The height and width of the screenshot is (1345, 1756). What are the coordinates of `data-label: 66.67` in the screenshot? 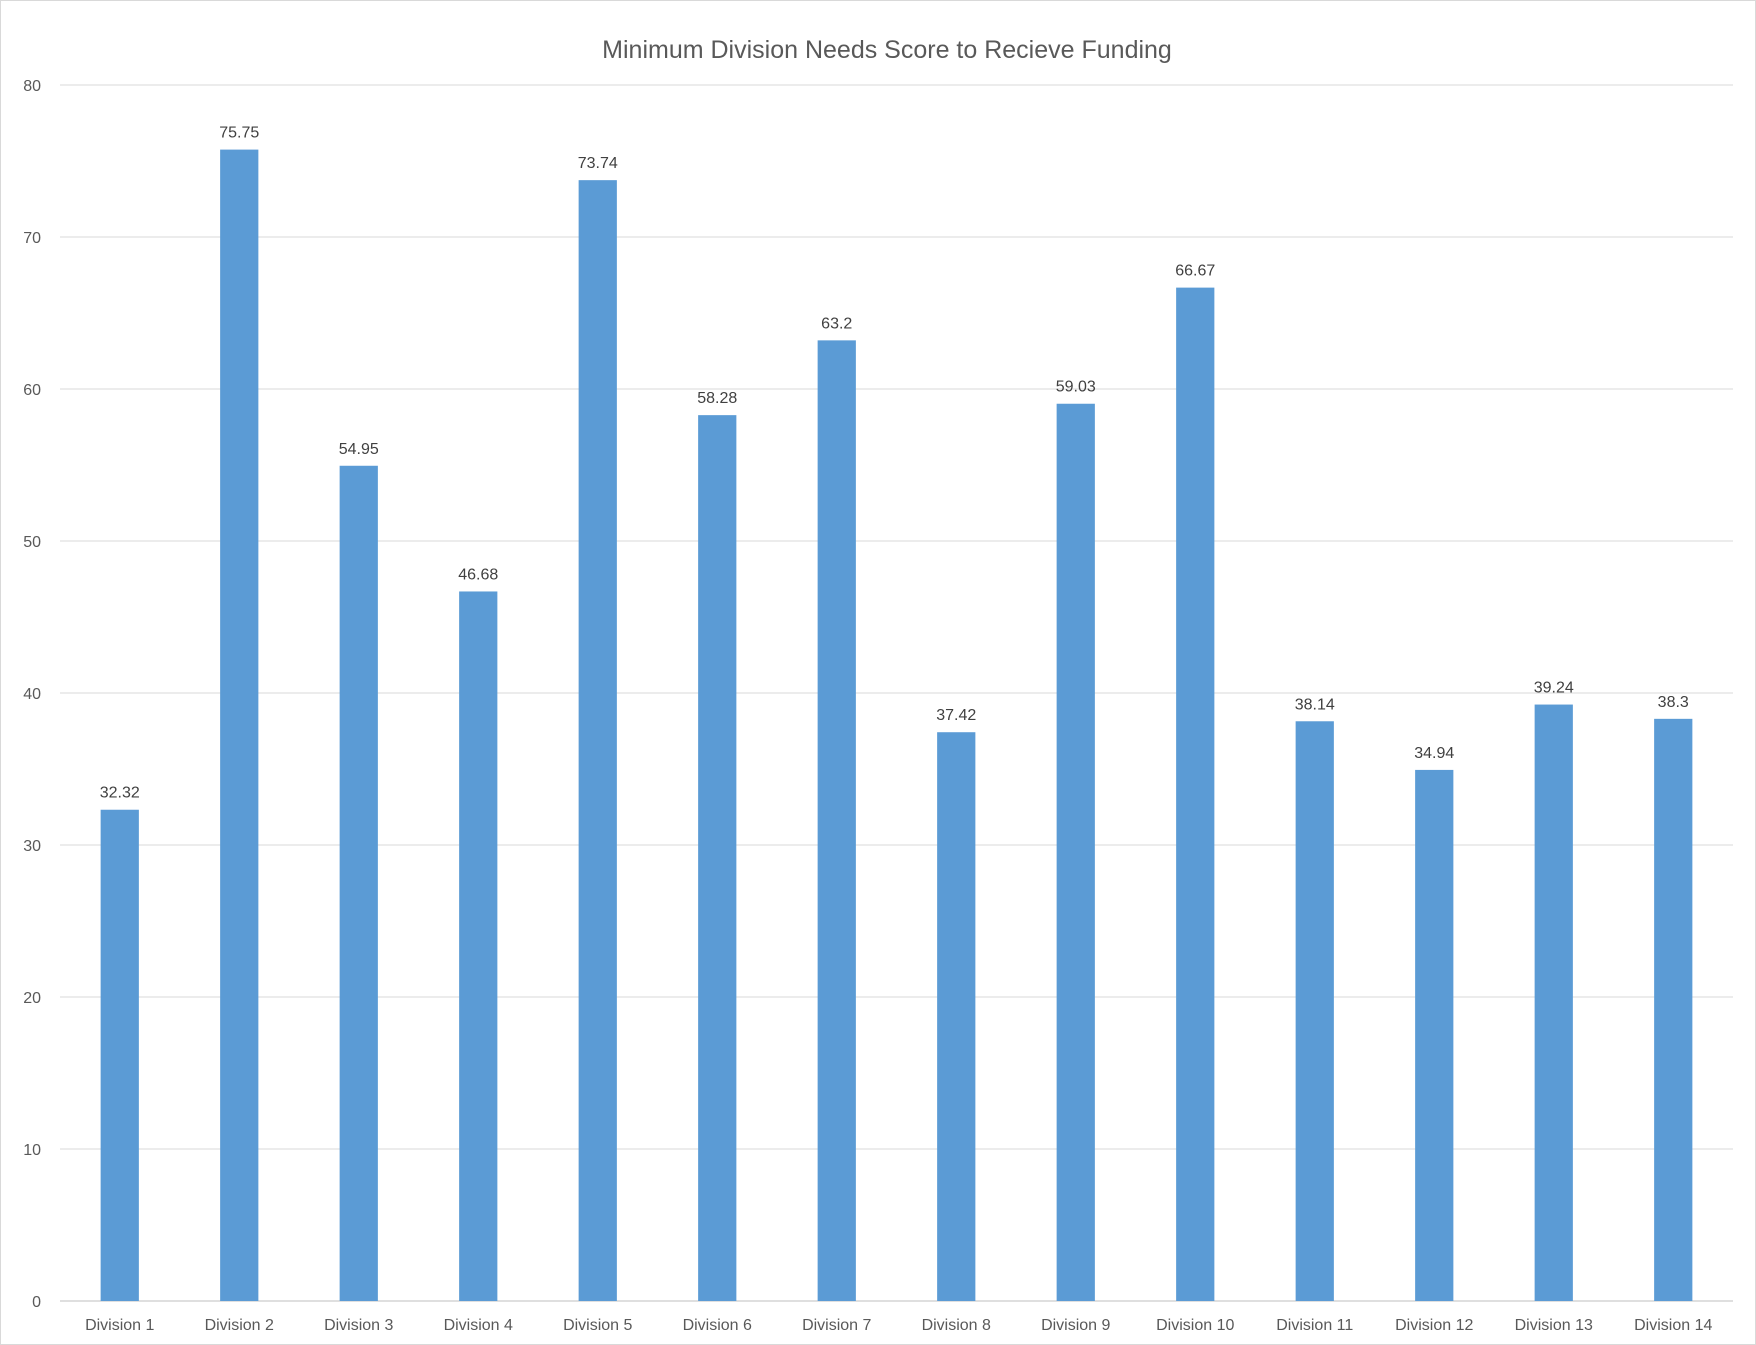 It's located at (1195, 271).